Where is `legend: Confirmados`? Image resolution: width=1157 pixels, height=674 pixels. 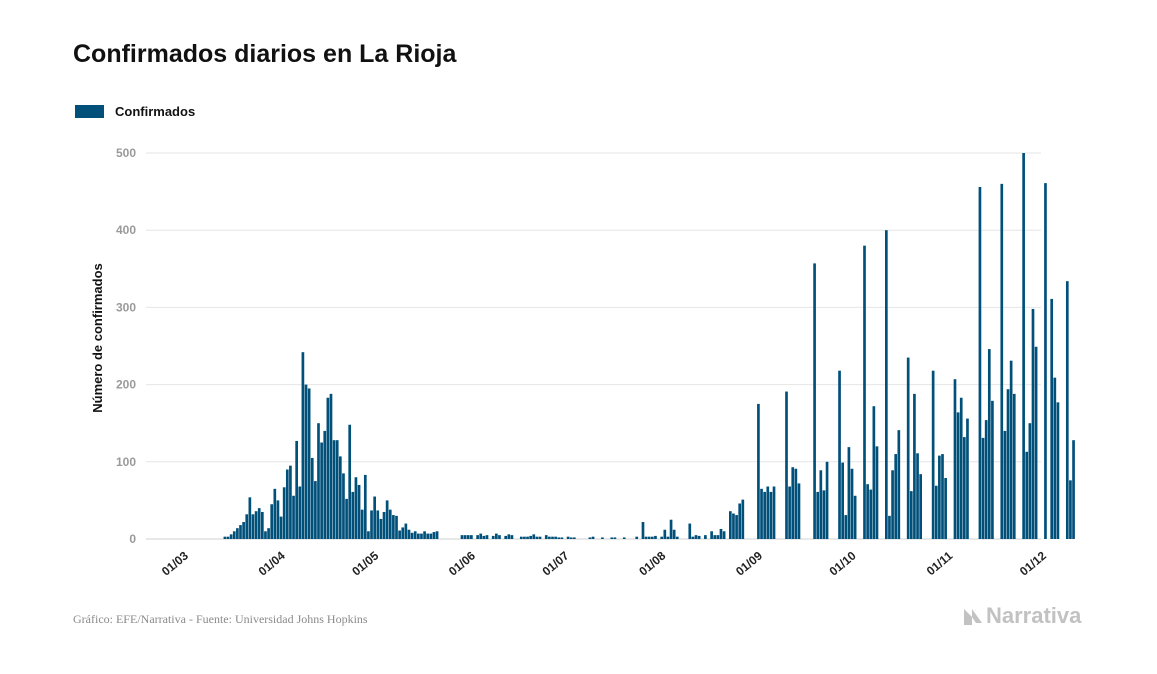 legend: Confirmados is located at coordinates (135, 111).